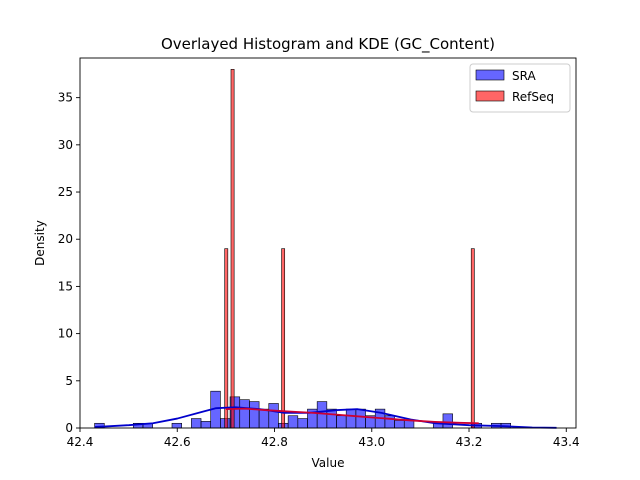 This screenshot has width=640, height=480. What do you see at coordinates (533, 97) in the screenshot?
I see `legend-label-refseq: RefSeq` at bounding box center [533, 97].